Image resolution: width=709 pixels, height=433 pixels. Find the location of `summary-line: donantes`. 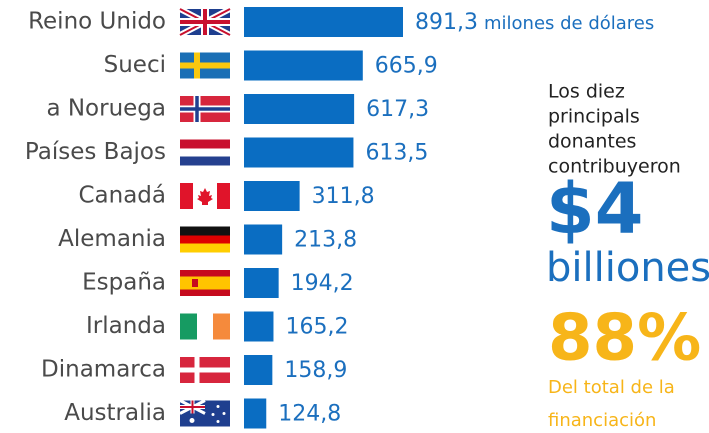

summary-line: donantes is located at coordinates (592, 142).